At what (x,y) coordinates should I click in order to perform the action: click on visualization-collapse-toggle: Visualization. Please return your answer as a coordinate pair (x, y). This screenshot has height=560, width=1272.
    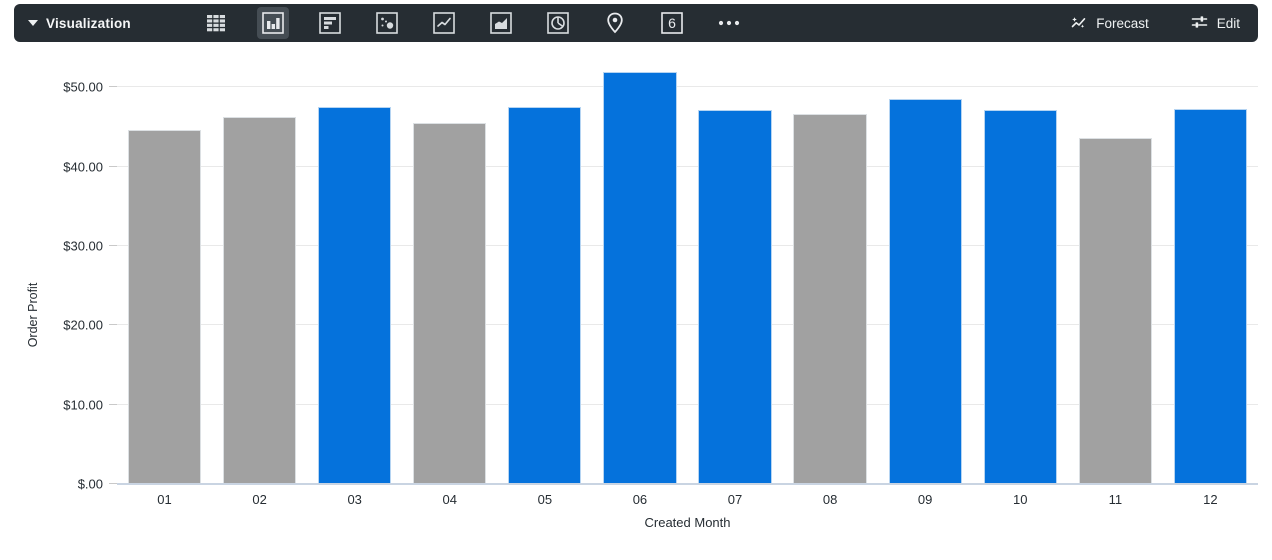
    Looking at the image, I should click on (102, 23).